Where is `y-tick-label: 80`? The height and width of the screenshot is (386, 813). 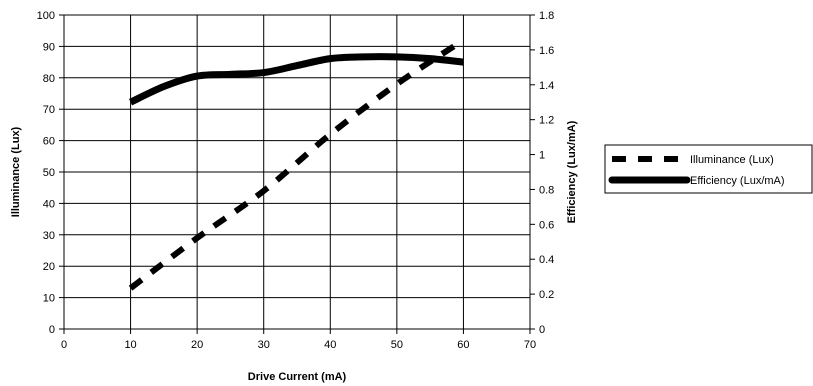 y-tick-label: 80 is located at coordinates (49, 79).